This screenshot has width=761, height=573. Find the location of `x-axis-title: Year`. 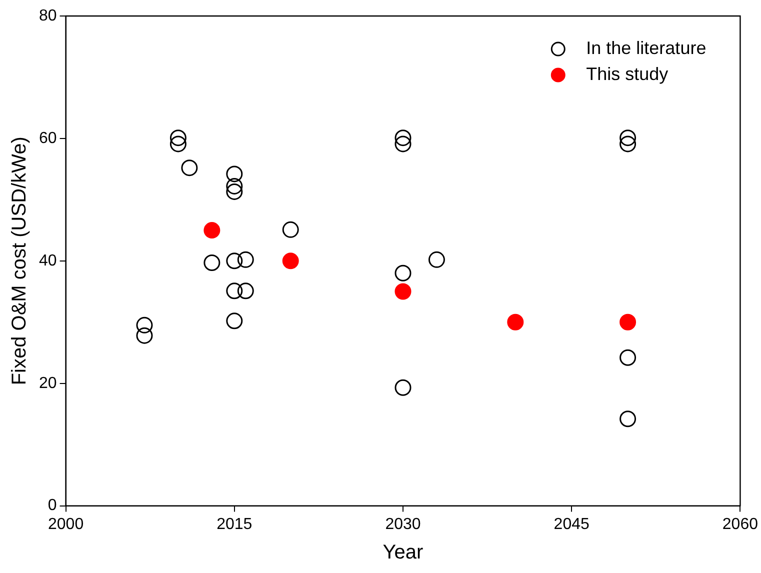

x-axis-title: Year is located at coordinates (403, 553).